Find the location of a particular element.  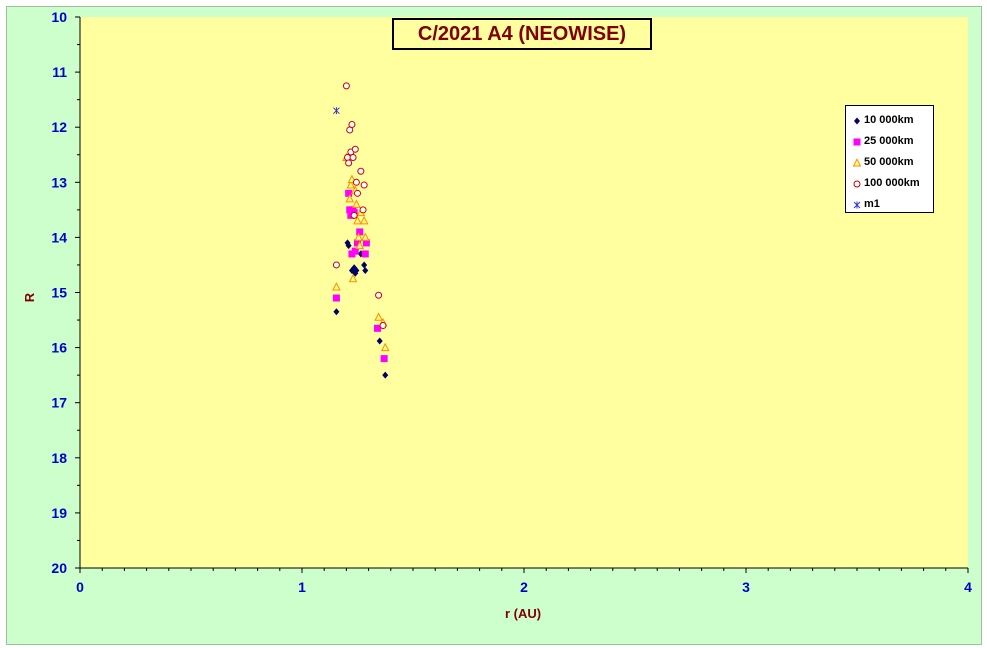

legend-label: 100 000km is located at coordinates (892, 183).